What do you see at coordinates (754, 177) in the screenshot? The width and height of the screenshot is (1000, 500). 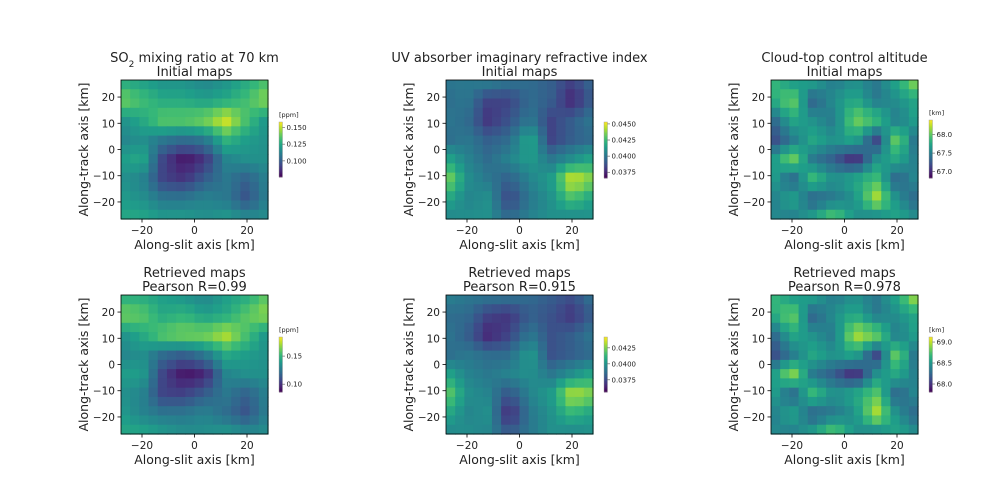 I see `y-tick-label: −10` at bounding box center [754, 177].